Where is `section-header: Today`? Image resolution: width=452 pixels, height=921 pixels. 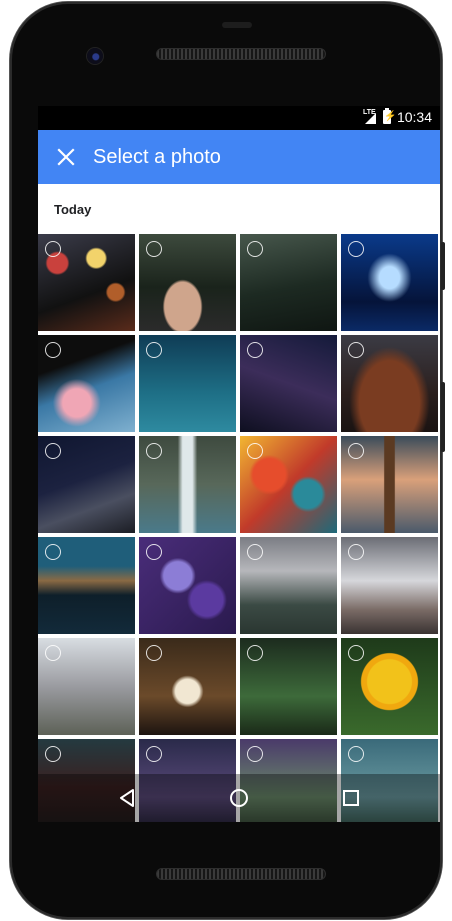
section-header: Today is located at coordinates (239, 209).